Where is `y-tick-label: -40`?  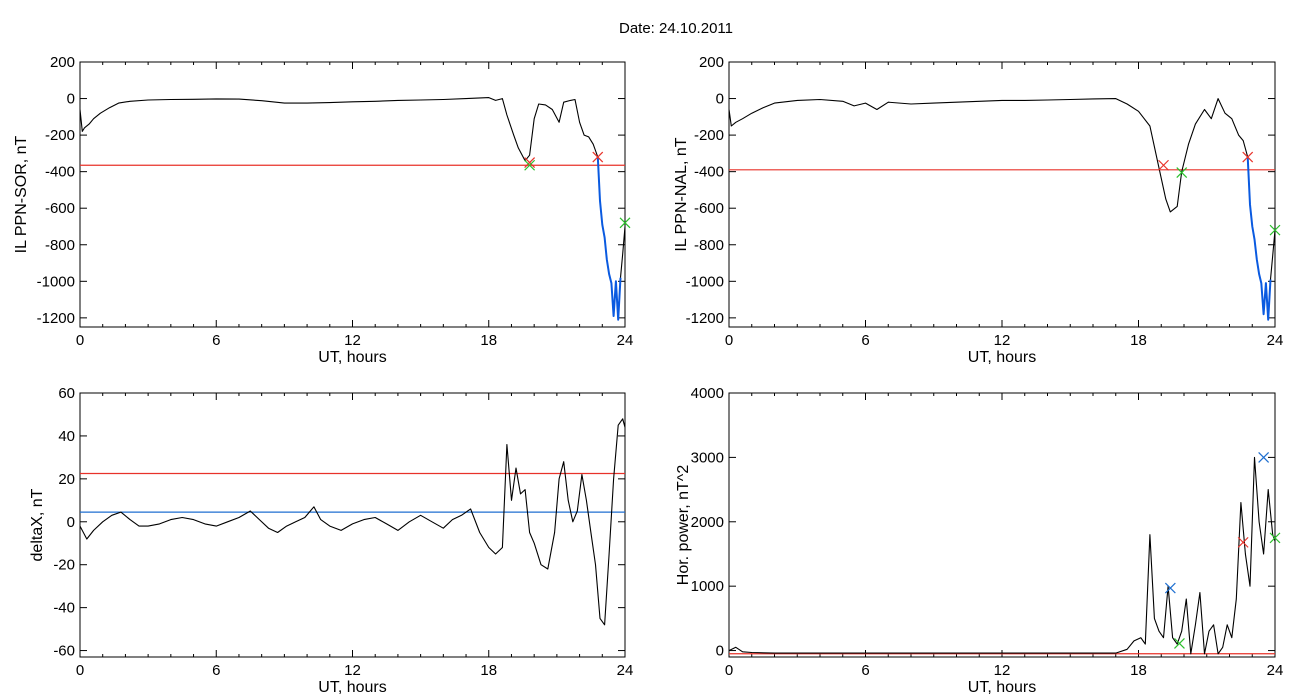
y-tick-label: -40 is located at coordinates (64, 608).